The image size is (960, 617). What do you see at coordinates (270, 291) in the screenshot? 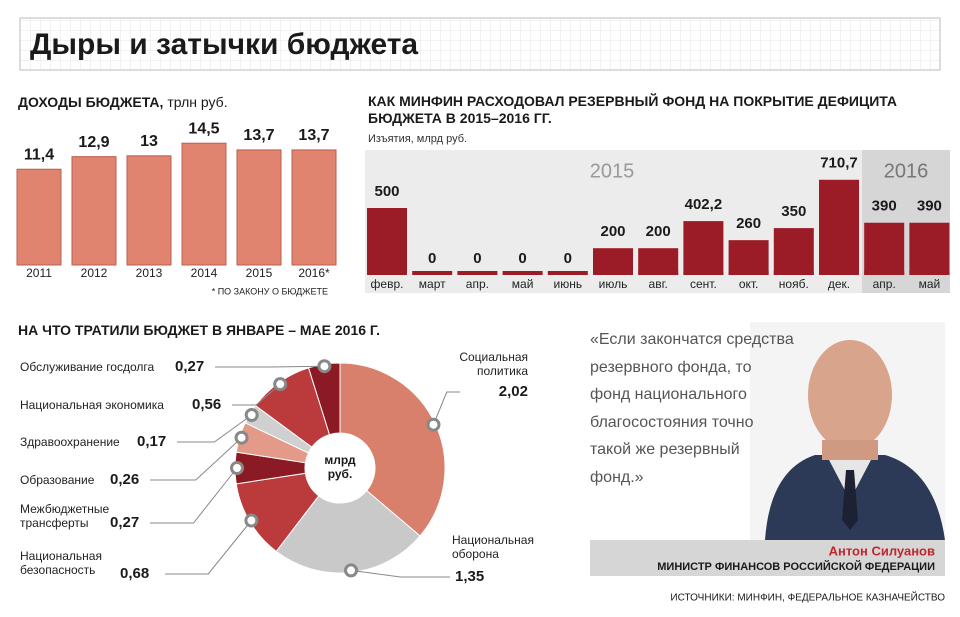
I see `note: * ПО ЗАКОНУ О БЮДЖЕТЕ` at bounding box center [270, 291].